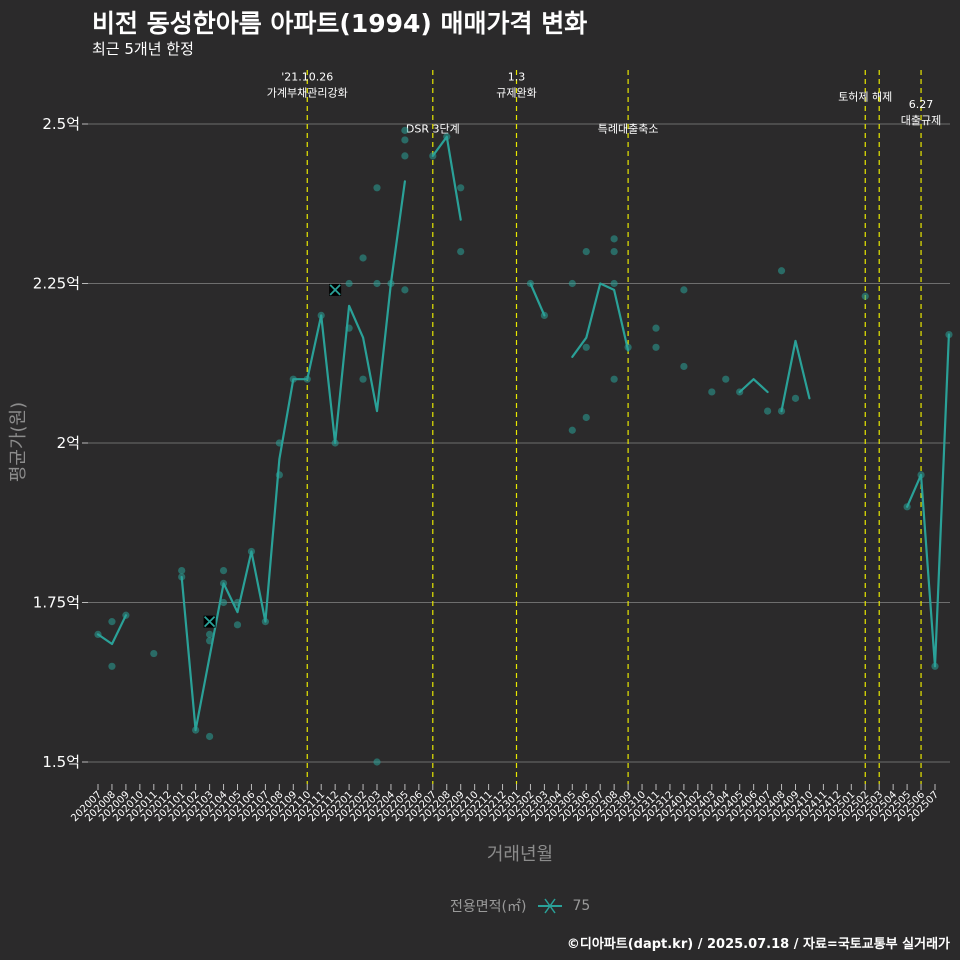 The width and height of the screenshot is (960, 960). What do you see at coordinates (516, 93) in the screenshot?
I see `event-label: 규제완화` at bounding box center [516, 93].